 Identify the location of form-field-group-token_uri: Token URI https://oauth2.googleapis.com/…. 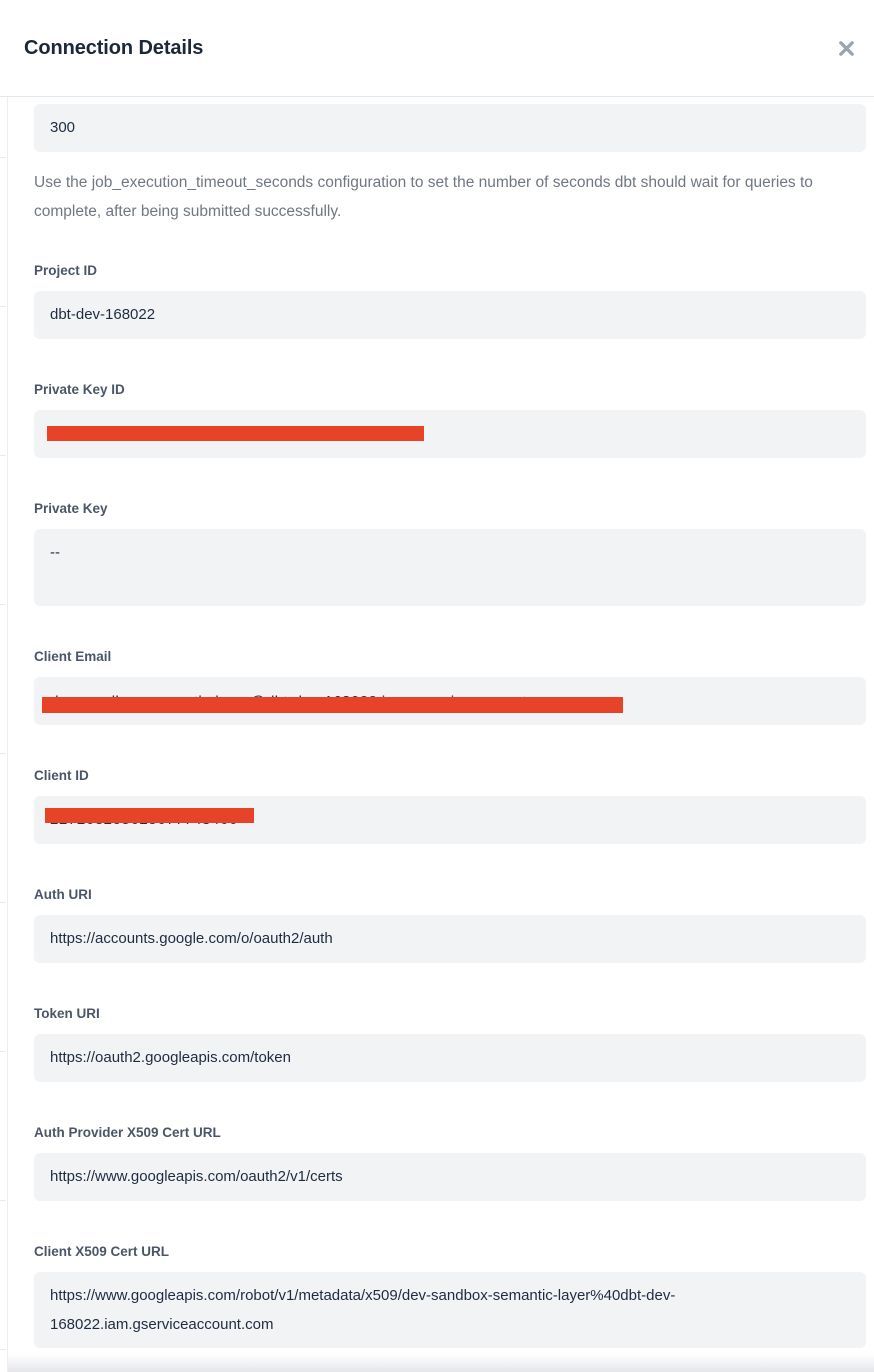
(450, 1043).